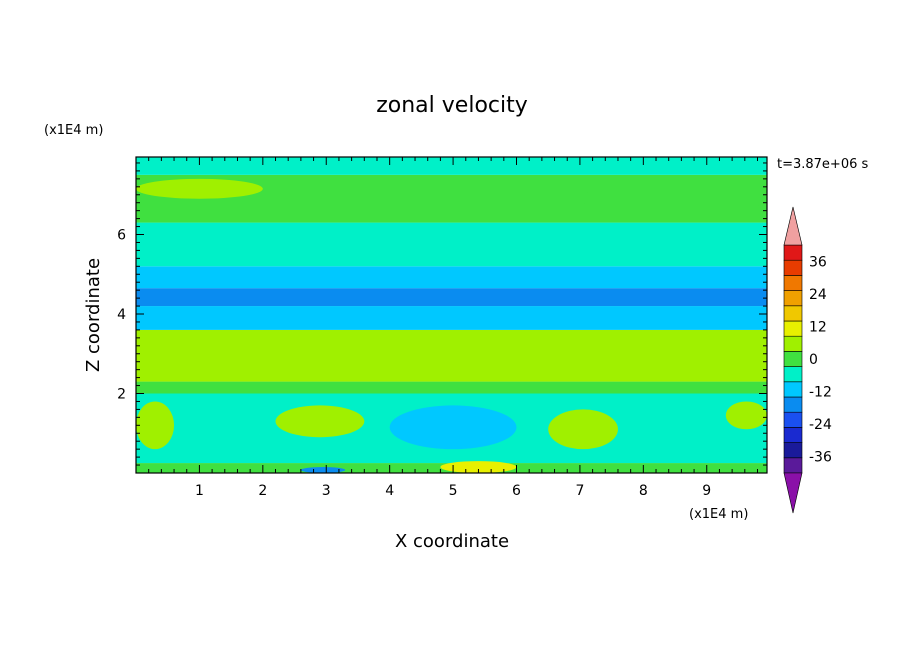 The image size is (904, 654). Describe the element at coordinates (706, 491) in the screenshot. I see `x-tick-label: 9` at that location.